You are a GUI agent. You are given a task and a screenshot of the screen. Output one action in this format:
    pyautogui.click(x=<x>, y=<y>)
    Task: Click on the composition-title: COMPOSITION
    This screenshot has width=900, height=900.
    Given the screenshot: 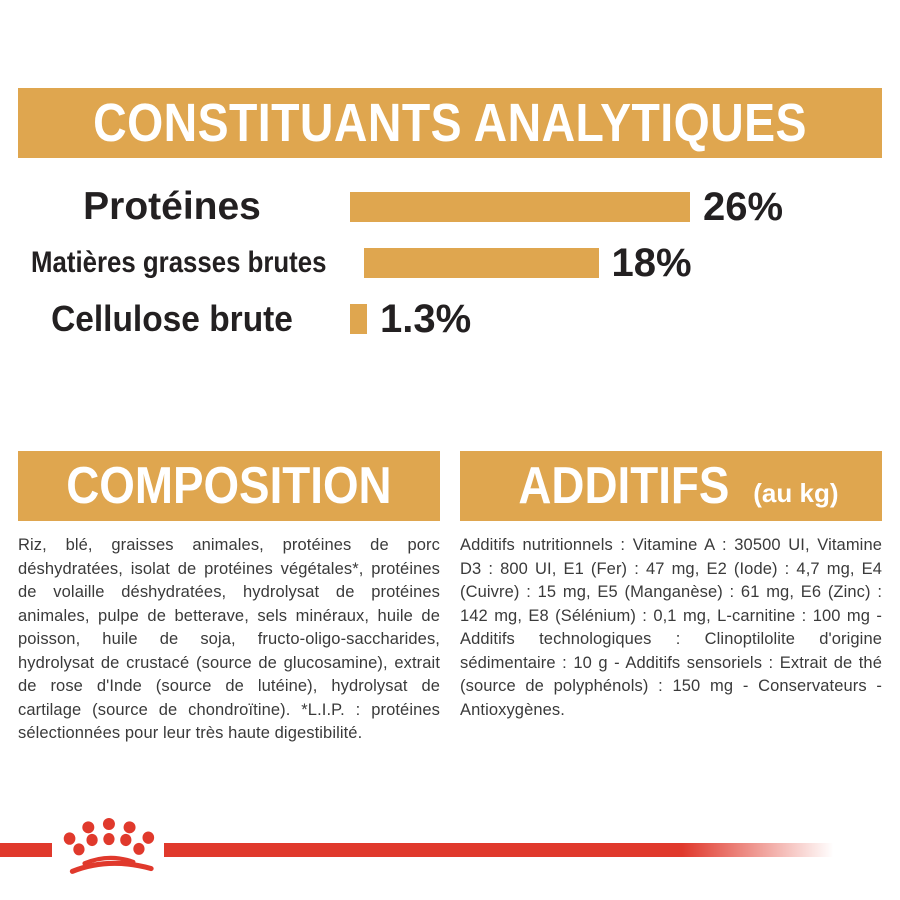 What is the action you would take?
    pyautogui.click(x=229, y=486)
    